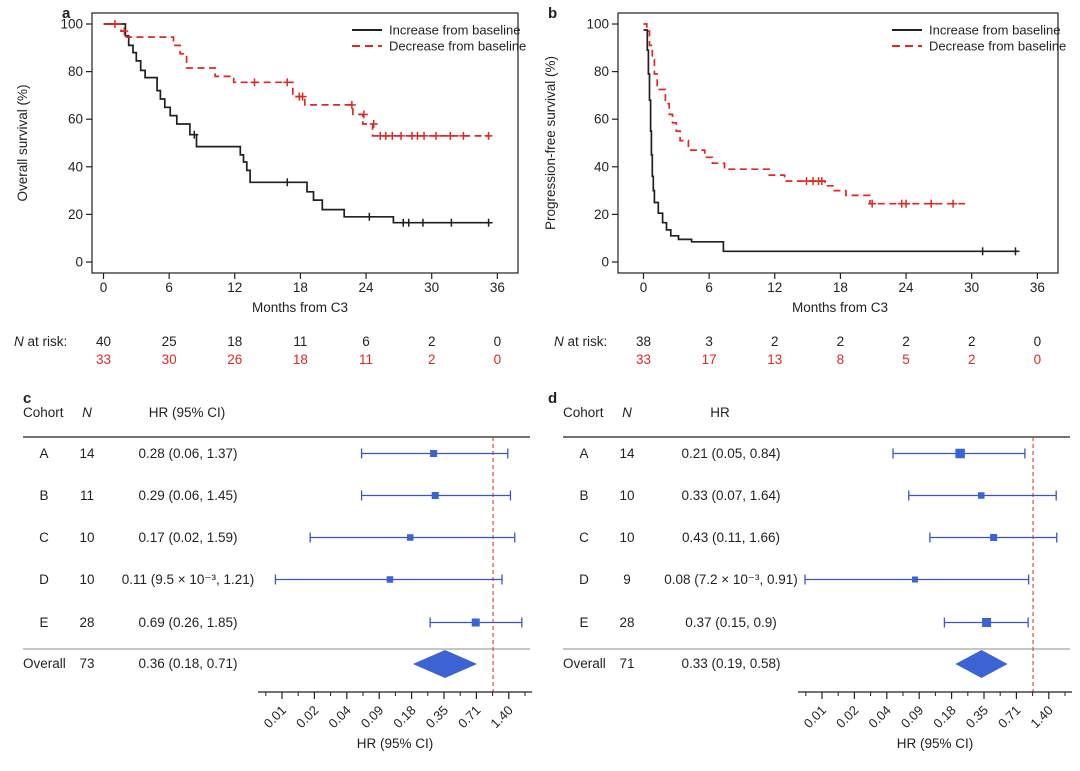 The image size is (1080, 771). What do you see at coordinates (626, 663) in the screenshot?
I see `overall-n-value: 71` at bounding box center [626, 663].